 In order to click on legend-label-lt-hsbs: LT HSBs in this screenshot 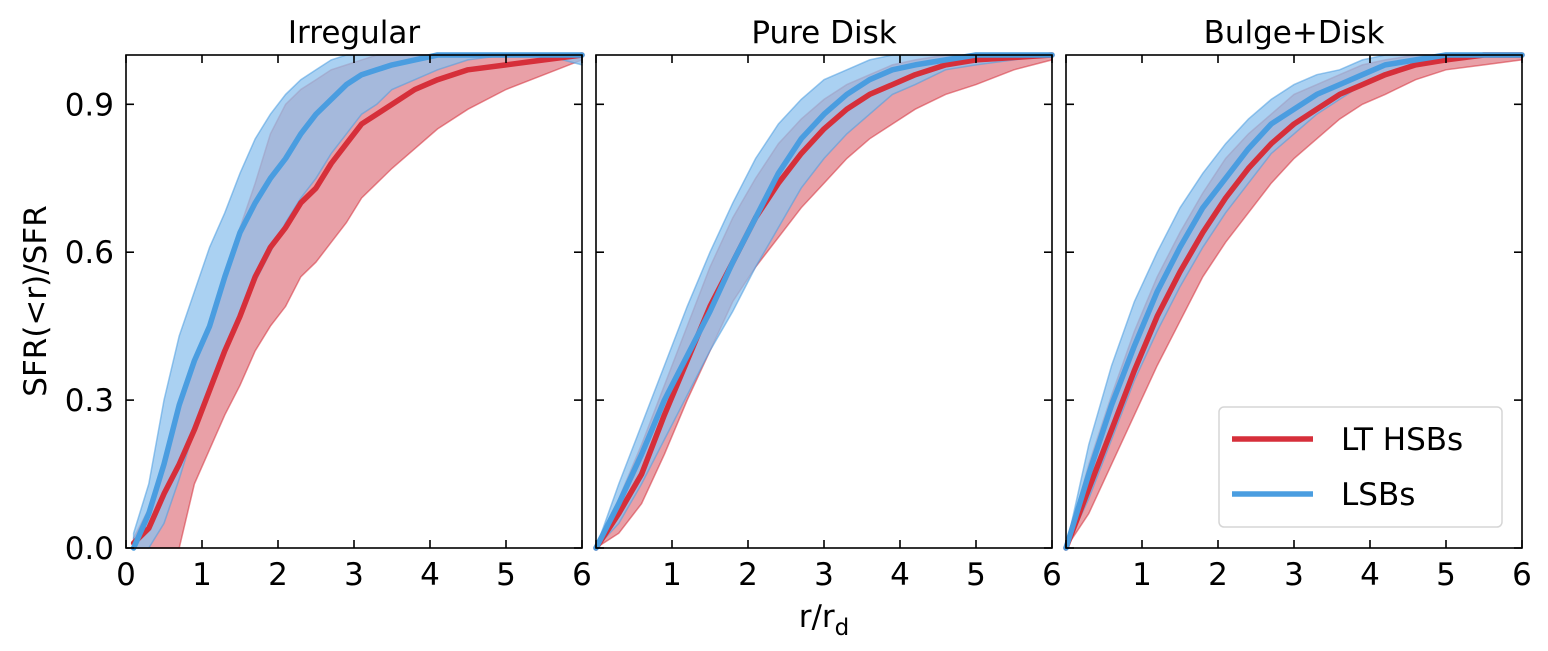, I will do `click(1402, 440)`.